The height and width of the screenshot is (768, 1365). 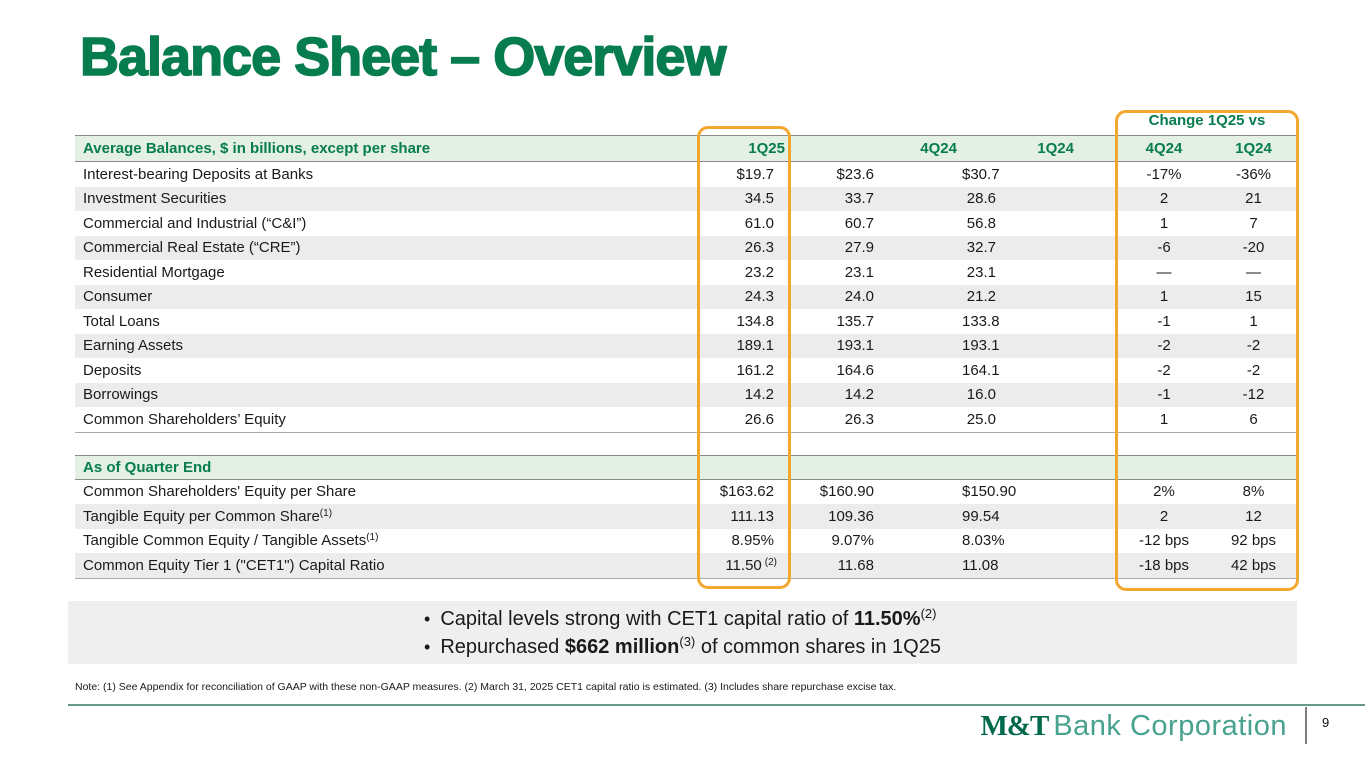 I want to click on table-row: Borrowings 14.2 14.2 16.0 -1 -12, so click(x=686, y=394).